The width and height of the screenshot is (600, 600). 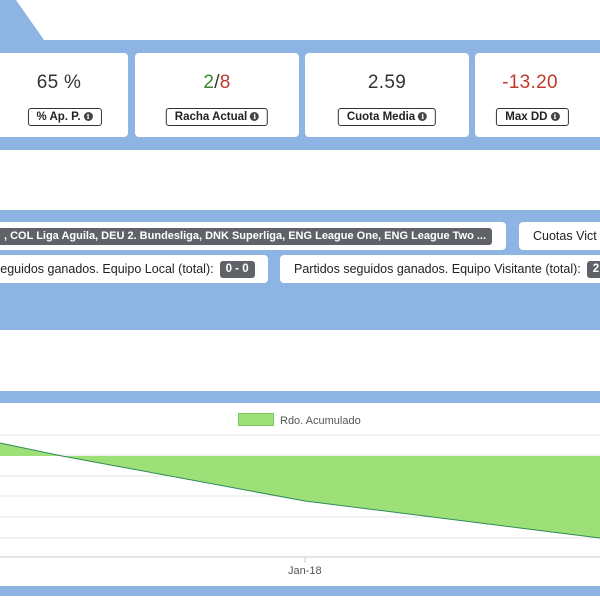 I want to click on stat-label-cuota-button: Cuota Media i, so click(x=387, y=117).